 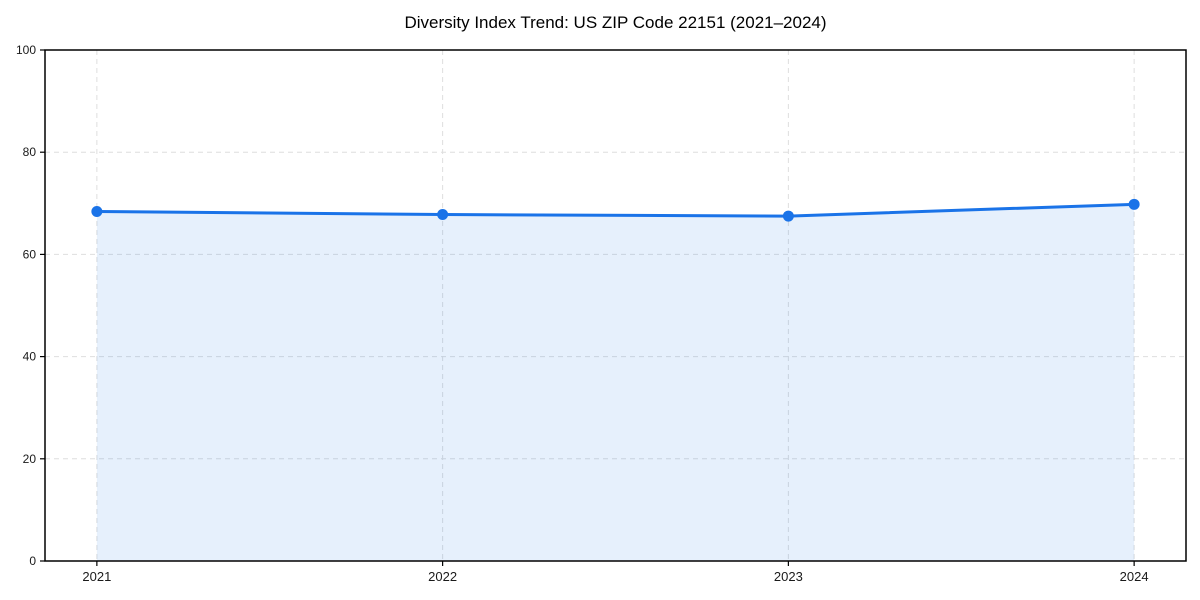 What do you see at coordinates (26, 50) in the screenshot?
I see `y-tick-label: 100` at bounding box center [26, 50].